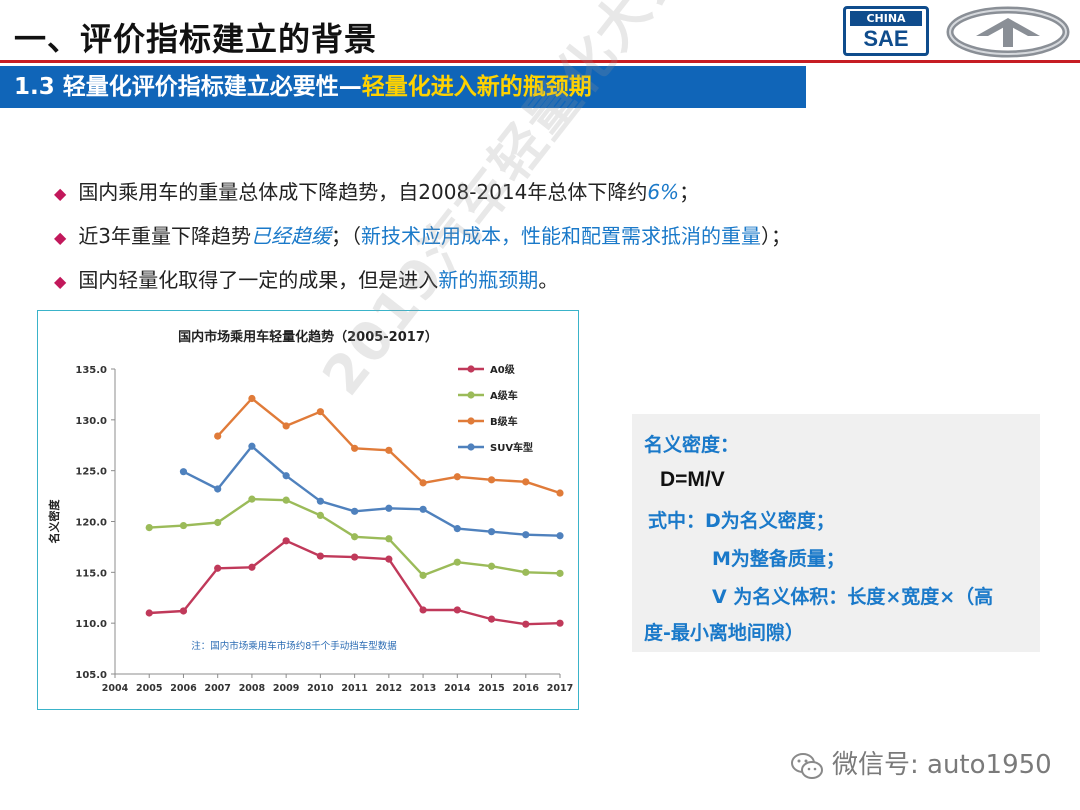  Describe the element at coordinates (363, 192) in the screenshot. I see `bullet-text: 国内乘用车的重量总体成下降趋势，自2008-2014年总体下降约` at that location.